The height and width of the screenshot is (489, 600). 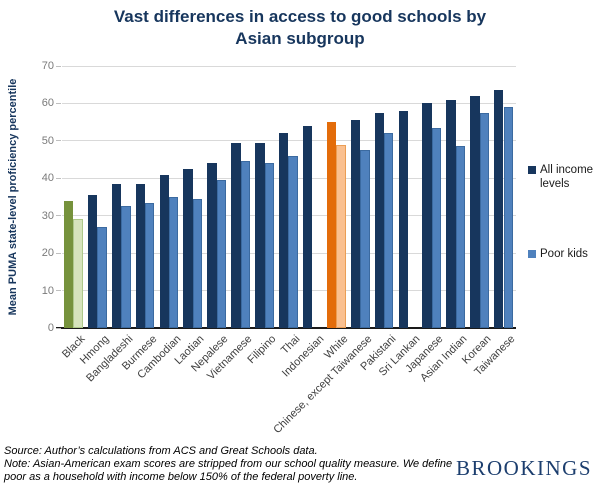 I want to click on bar-all-income-black, so click(x=69, y=264).